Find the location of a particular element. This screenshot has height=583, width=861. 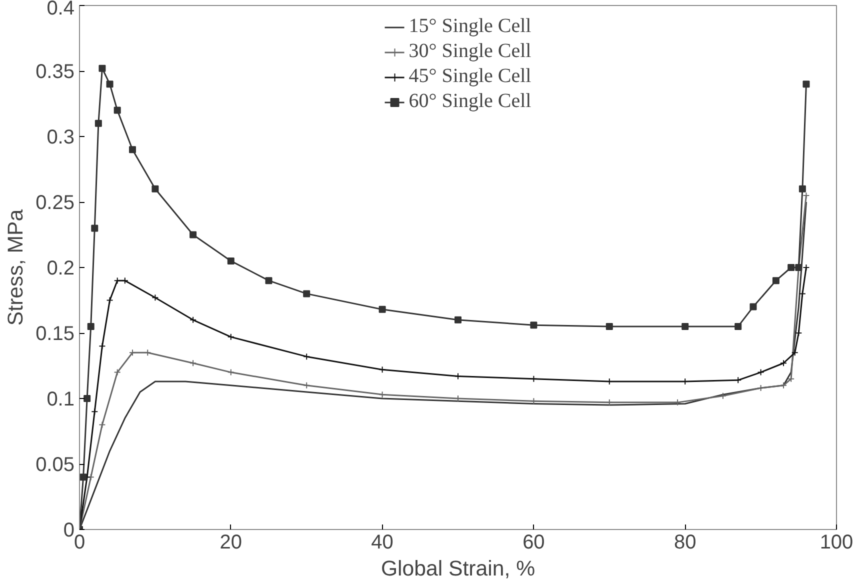

y-tick-label: 0.2 is located at coordinates (60, 269).